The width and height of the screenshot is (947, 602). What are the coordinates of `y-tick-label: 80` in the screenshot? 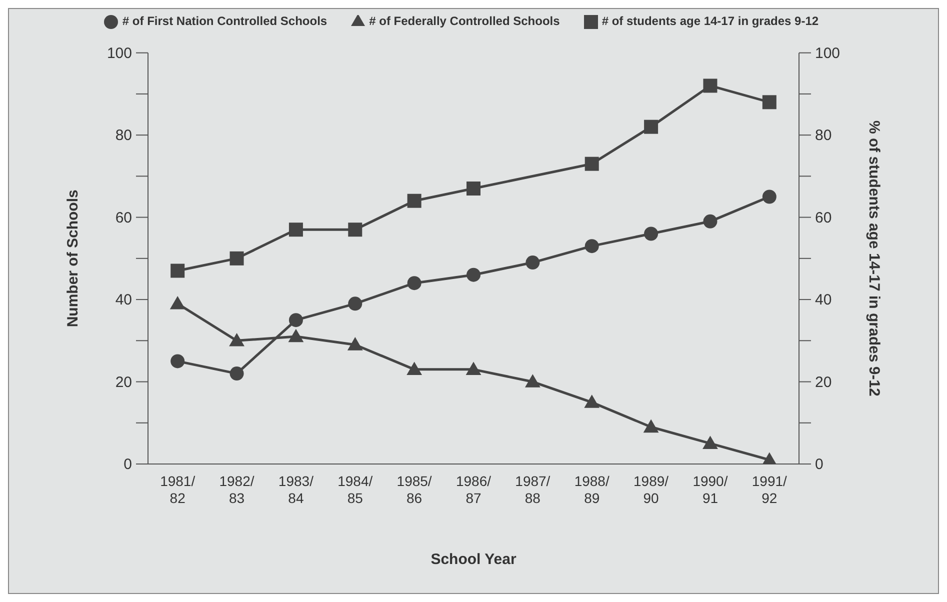 It's located at (123, 135).